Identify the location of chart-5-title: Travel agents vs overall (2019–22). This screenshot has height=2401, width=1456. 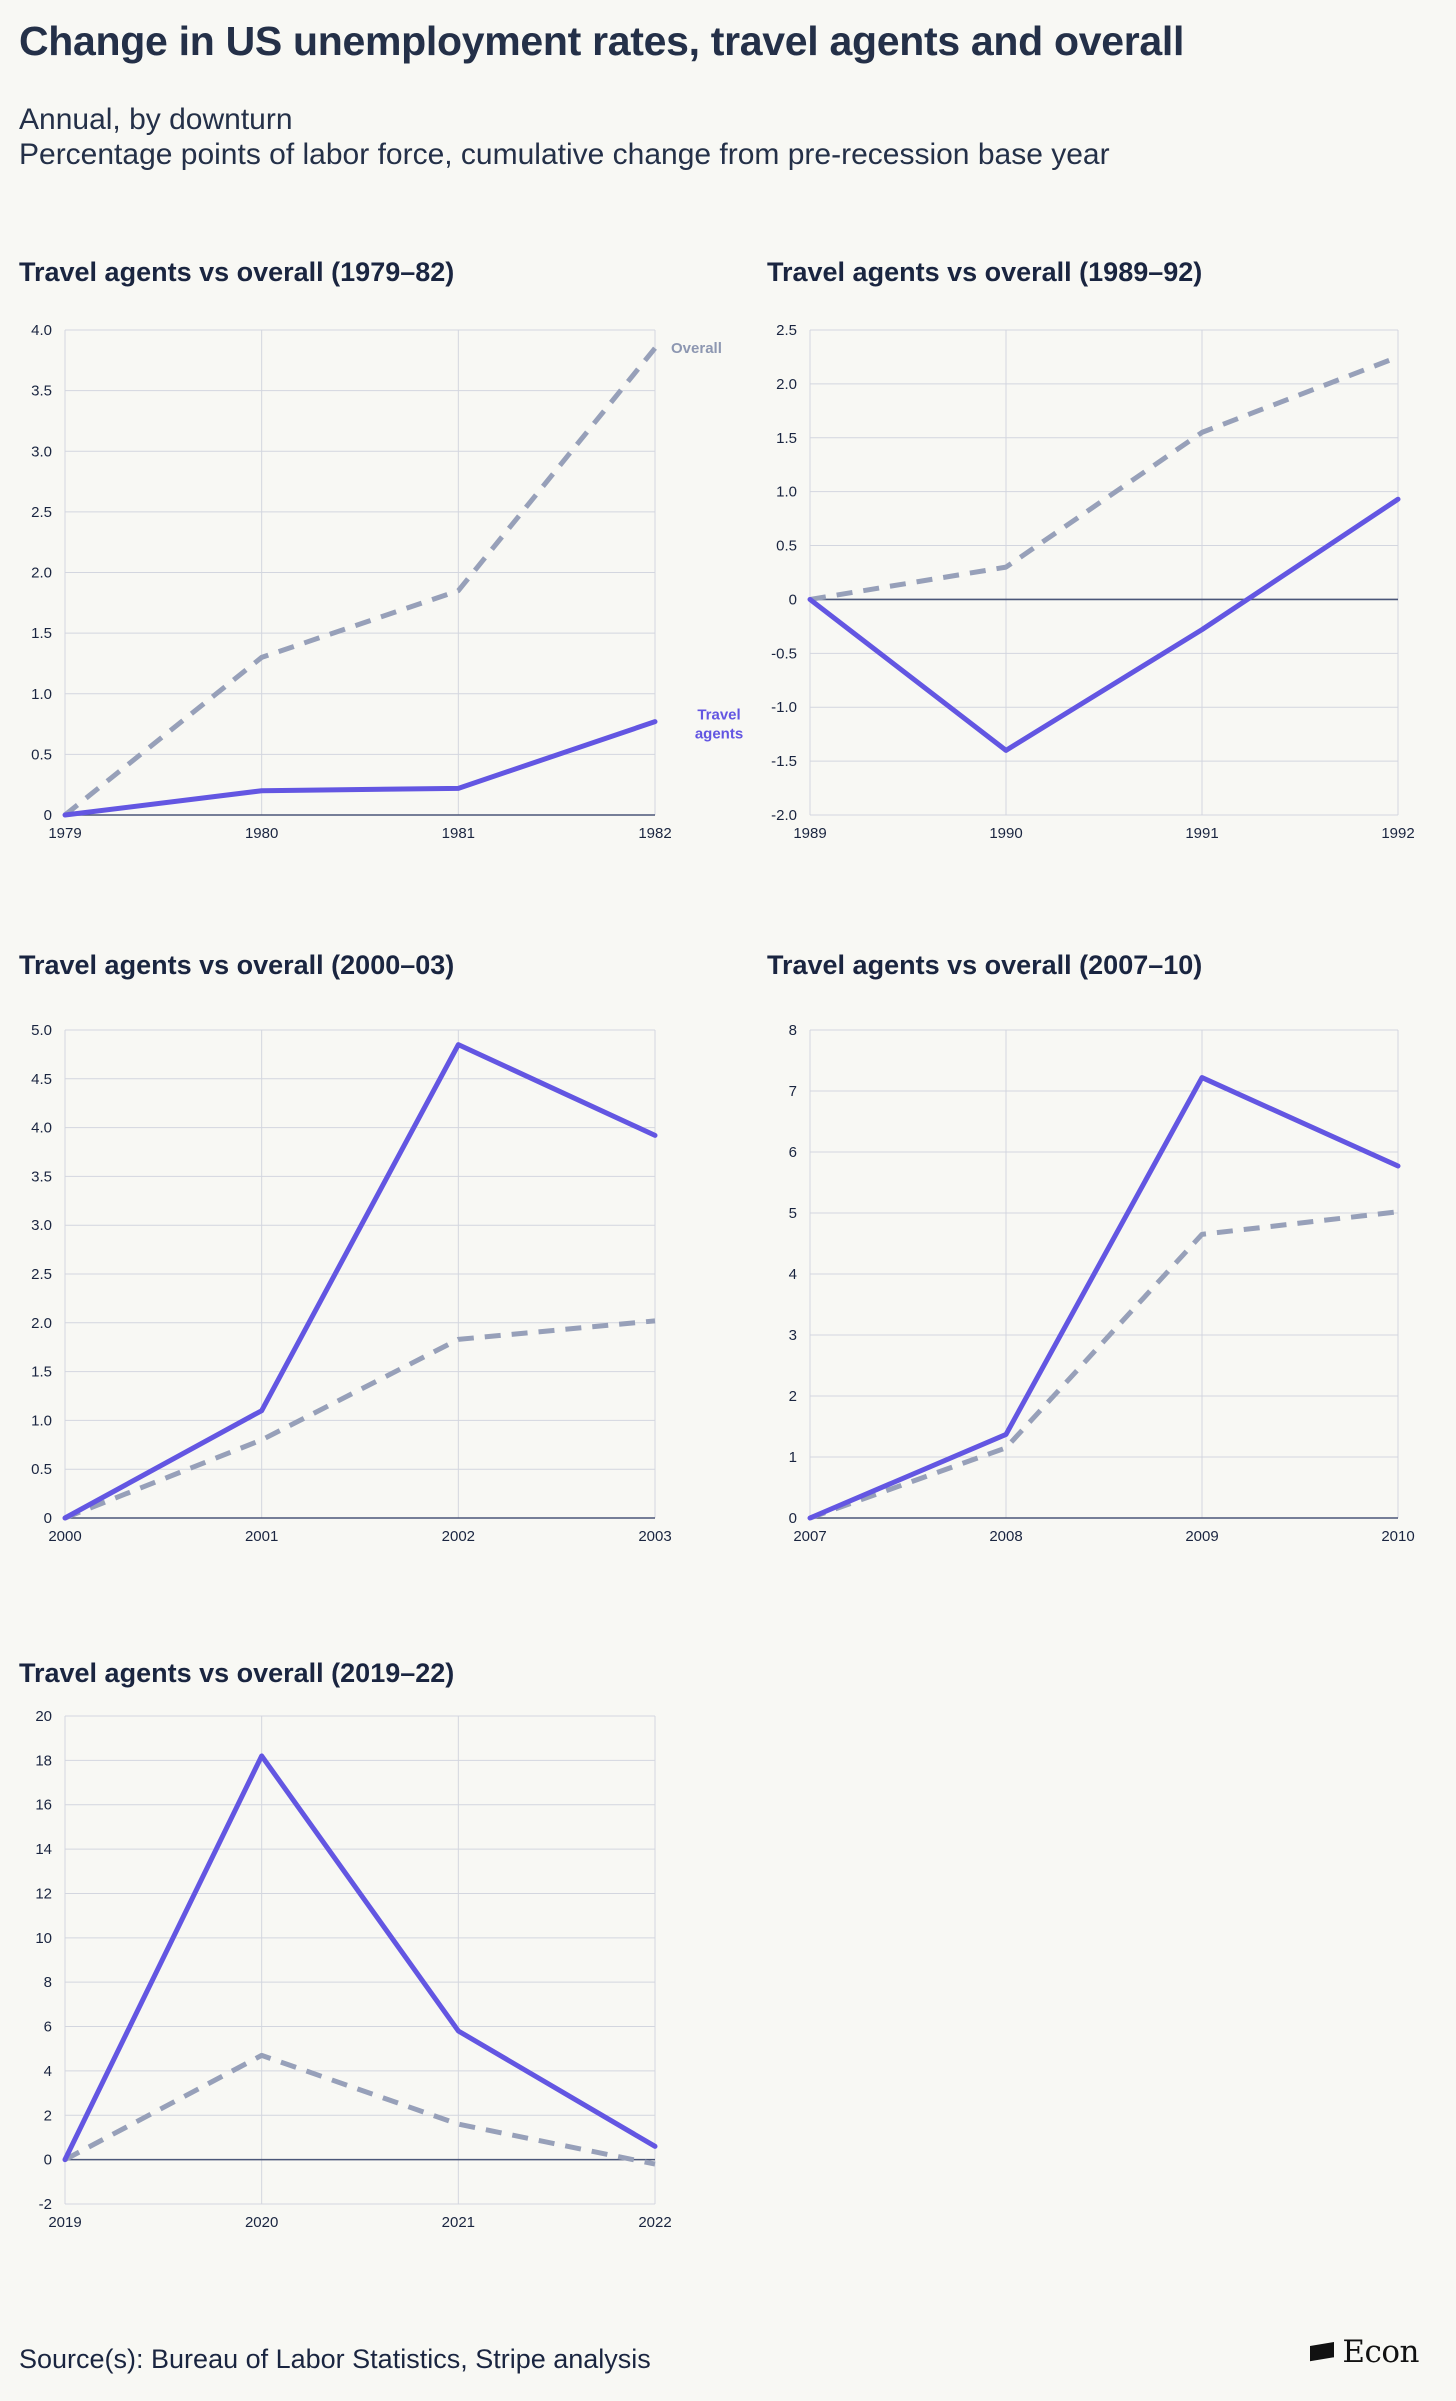
(237, 1673).